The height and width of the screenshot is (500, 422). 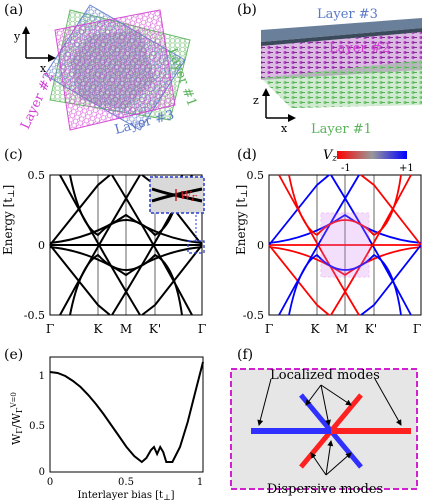 What do you see at coordinates (126, 412) in the screenshot?
I see `e-series-line` at bounding box center [126, 412].